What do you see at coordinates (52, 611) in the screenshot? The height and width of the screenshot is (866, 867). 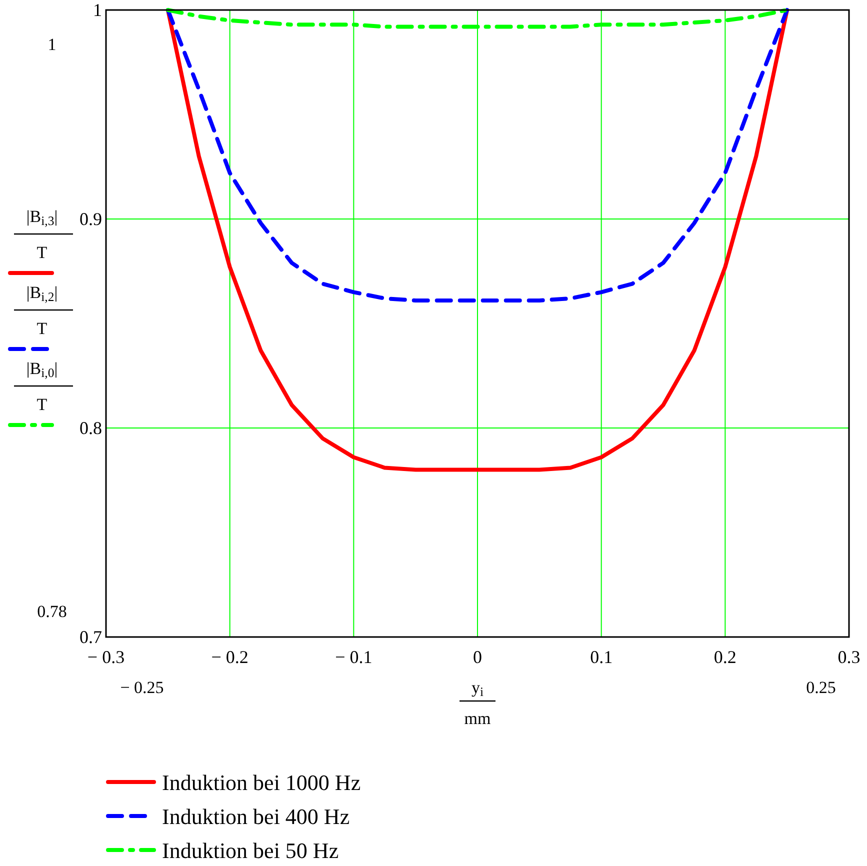 I see `text: 0.78` at bounding box center [52, 611].